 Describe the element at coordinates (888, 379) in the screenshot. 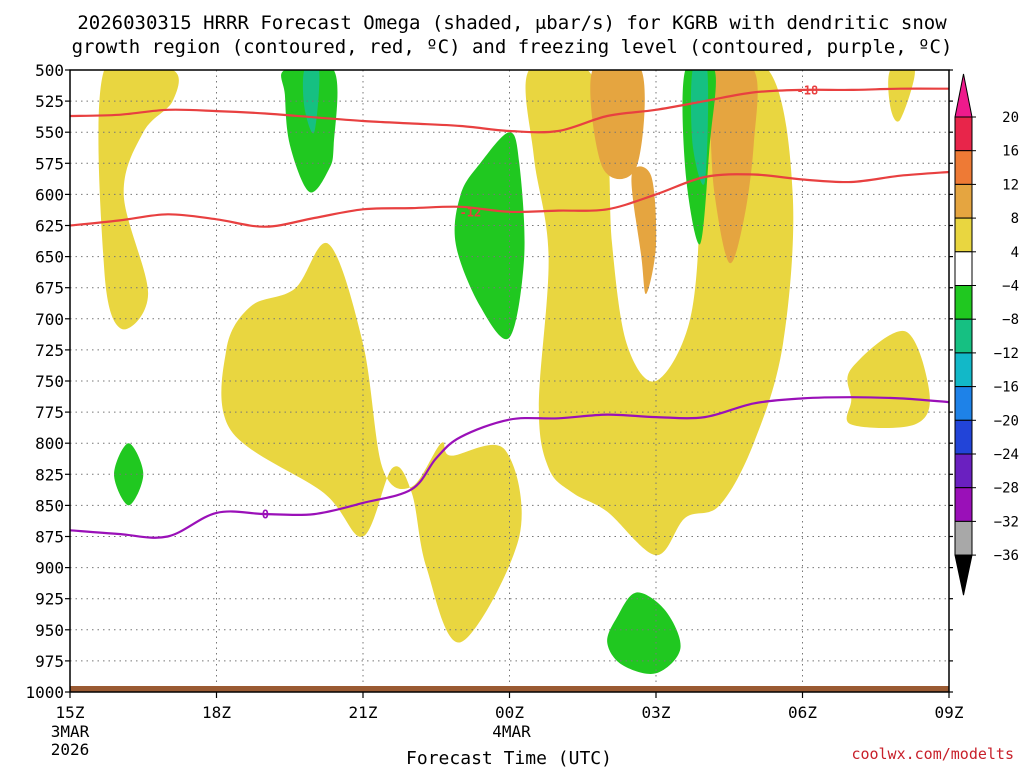

I see `omega-4to8-e` at that location.